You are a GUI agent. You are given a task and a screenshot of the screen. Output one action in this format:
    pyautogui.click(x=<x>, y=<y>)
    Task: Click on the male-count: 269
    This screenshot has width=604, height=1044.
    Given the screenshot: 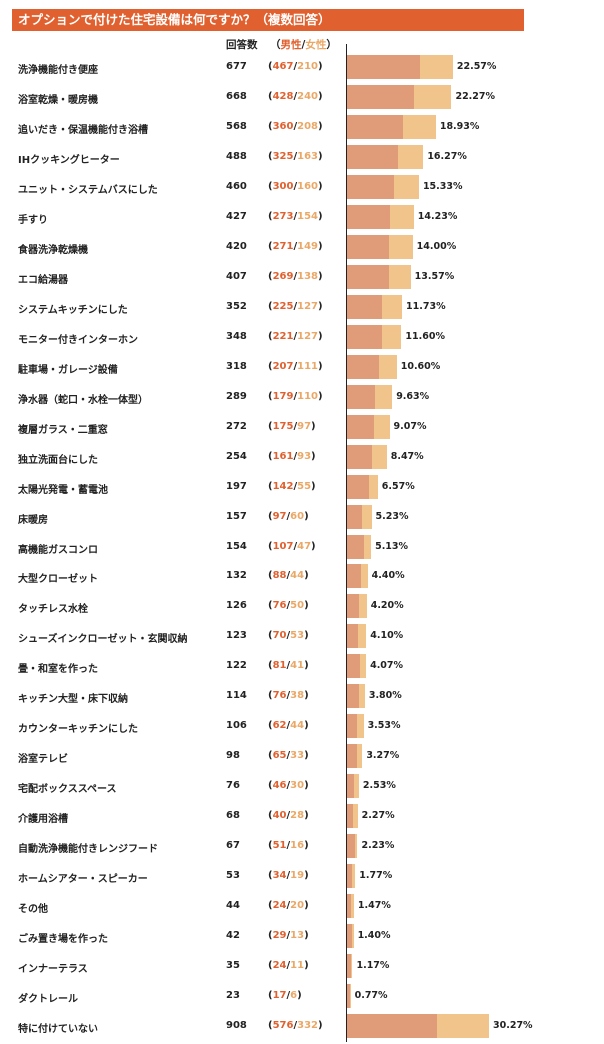 What is the action you would take?
    pyautogui.click(x=283, y=276)
    